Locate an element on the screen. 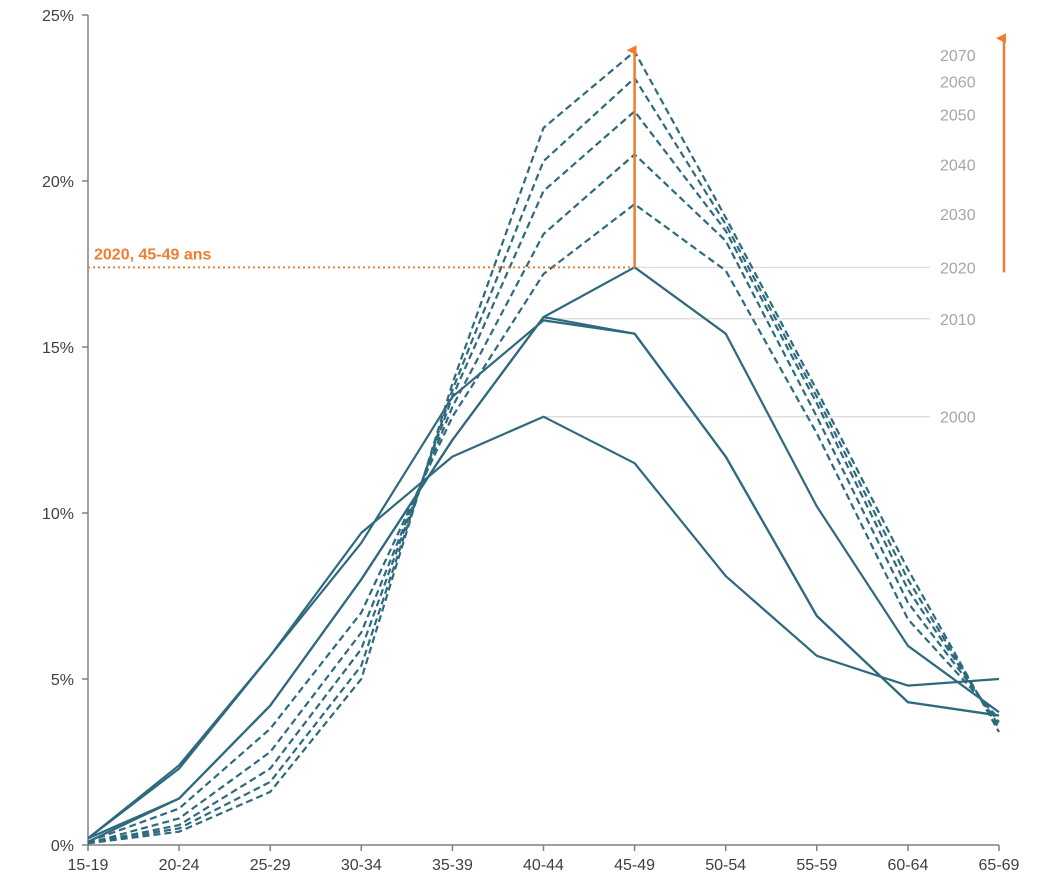  x-tick-label: 15-19 is located at coordinates (88, 865).